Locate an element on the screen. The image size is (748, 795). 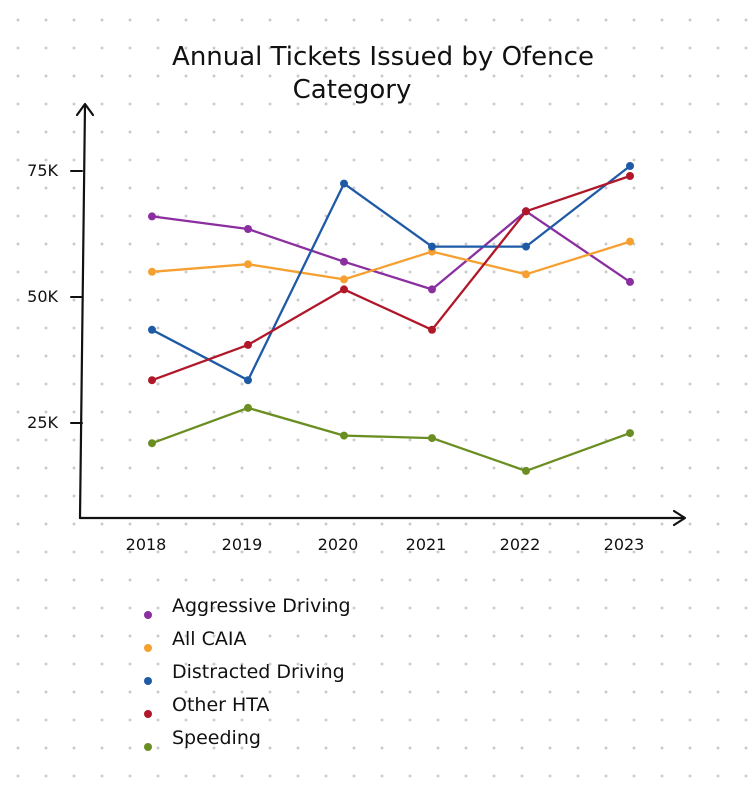
legend-label: Other HTA is located at coordinates (220, 705).